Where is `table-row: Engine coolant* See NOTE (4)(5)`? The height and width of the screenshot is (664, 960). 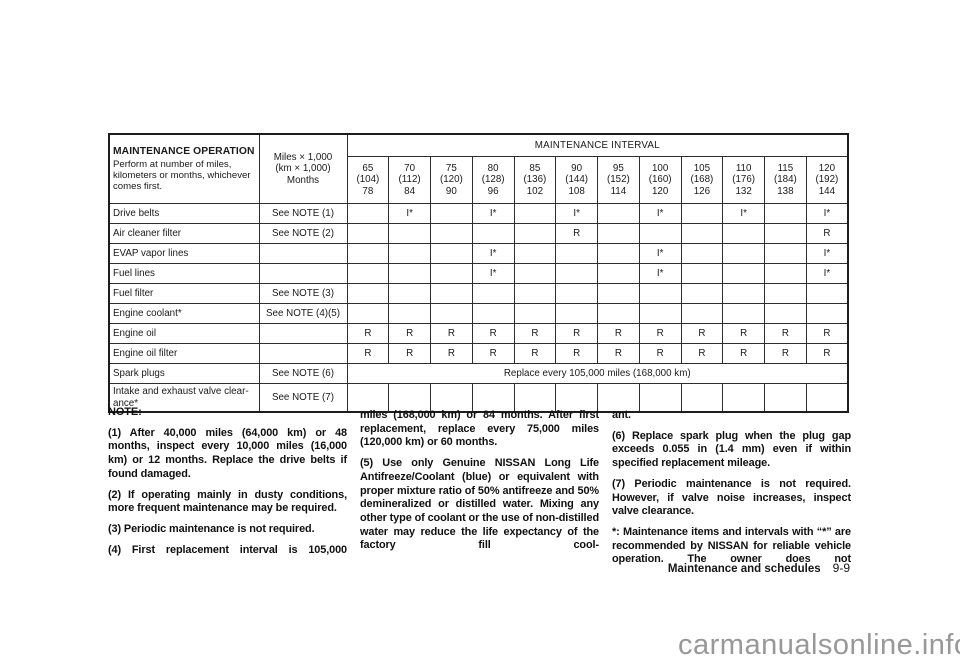
table-row: Engine coolant* See NOTE (4)(5) is located at coordinates (478, 313).